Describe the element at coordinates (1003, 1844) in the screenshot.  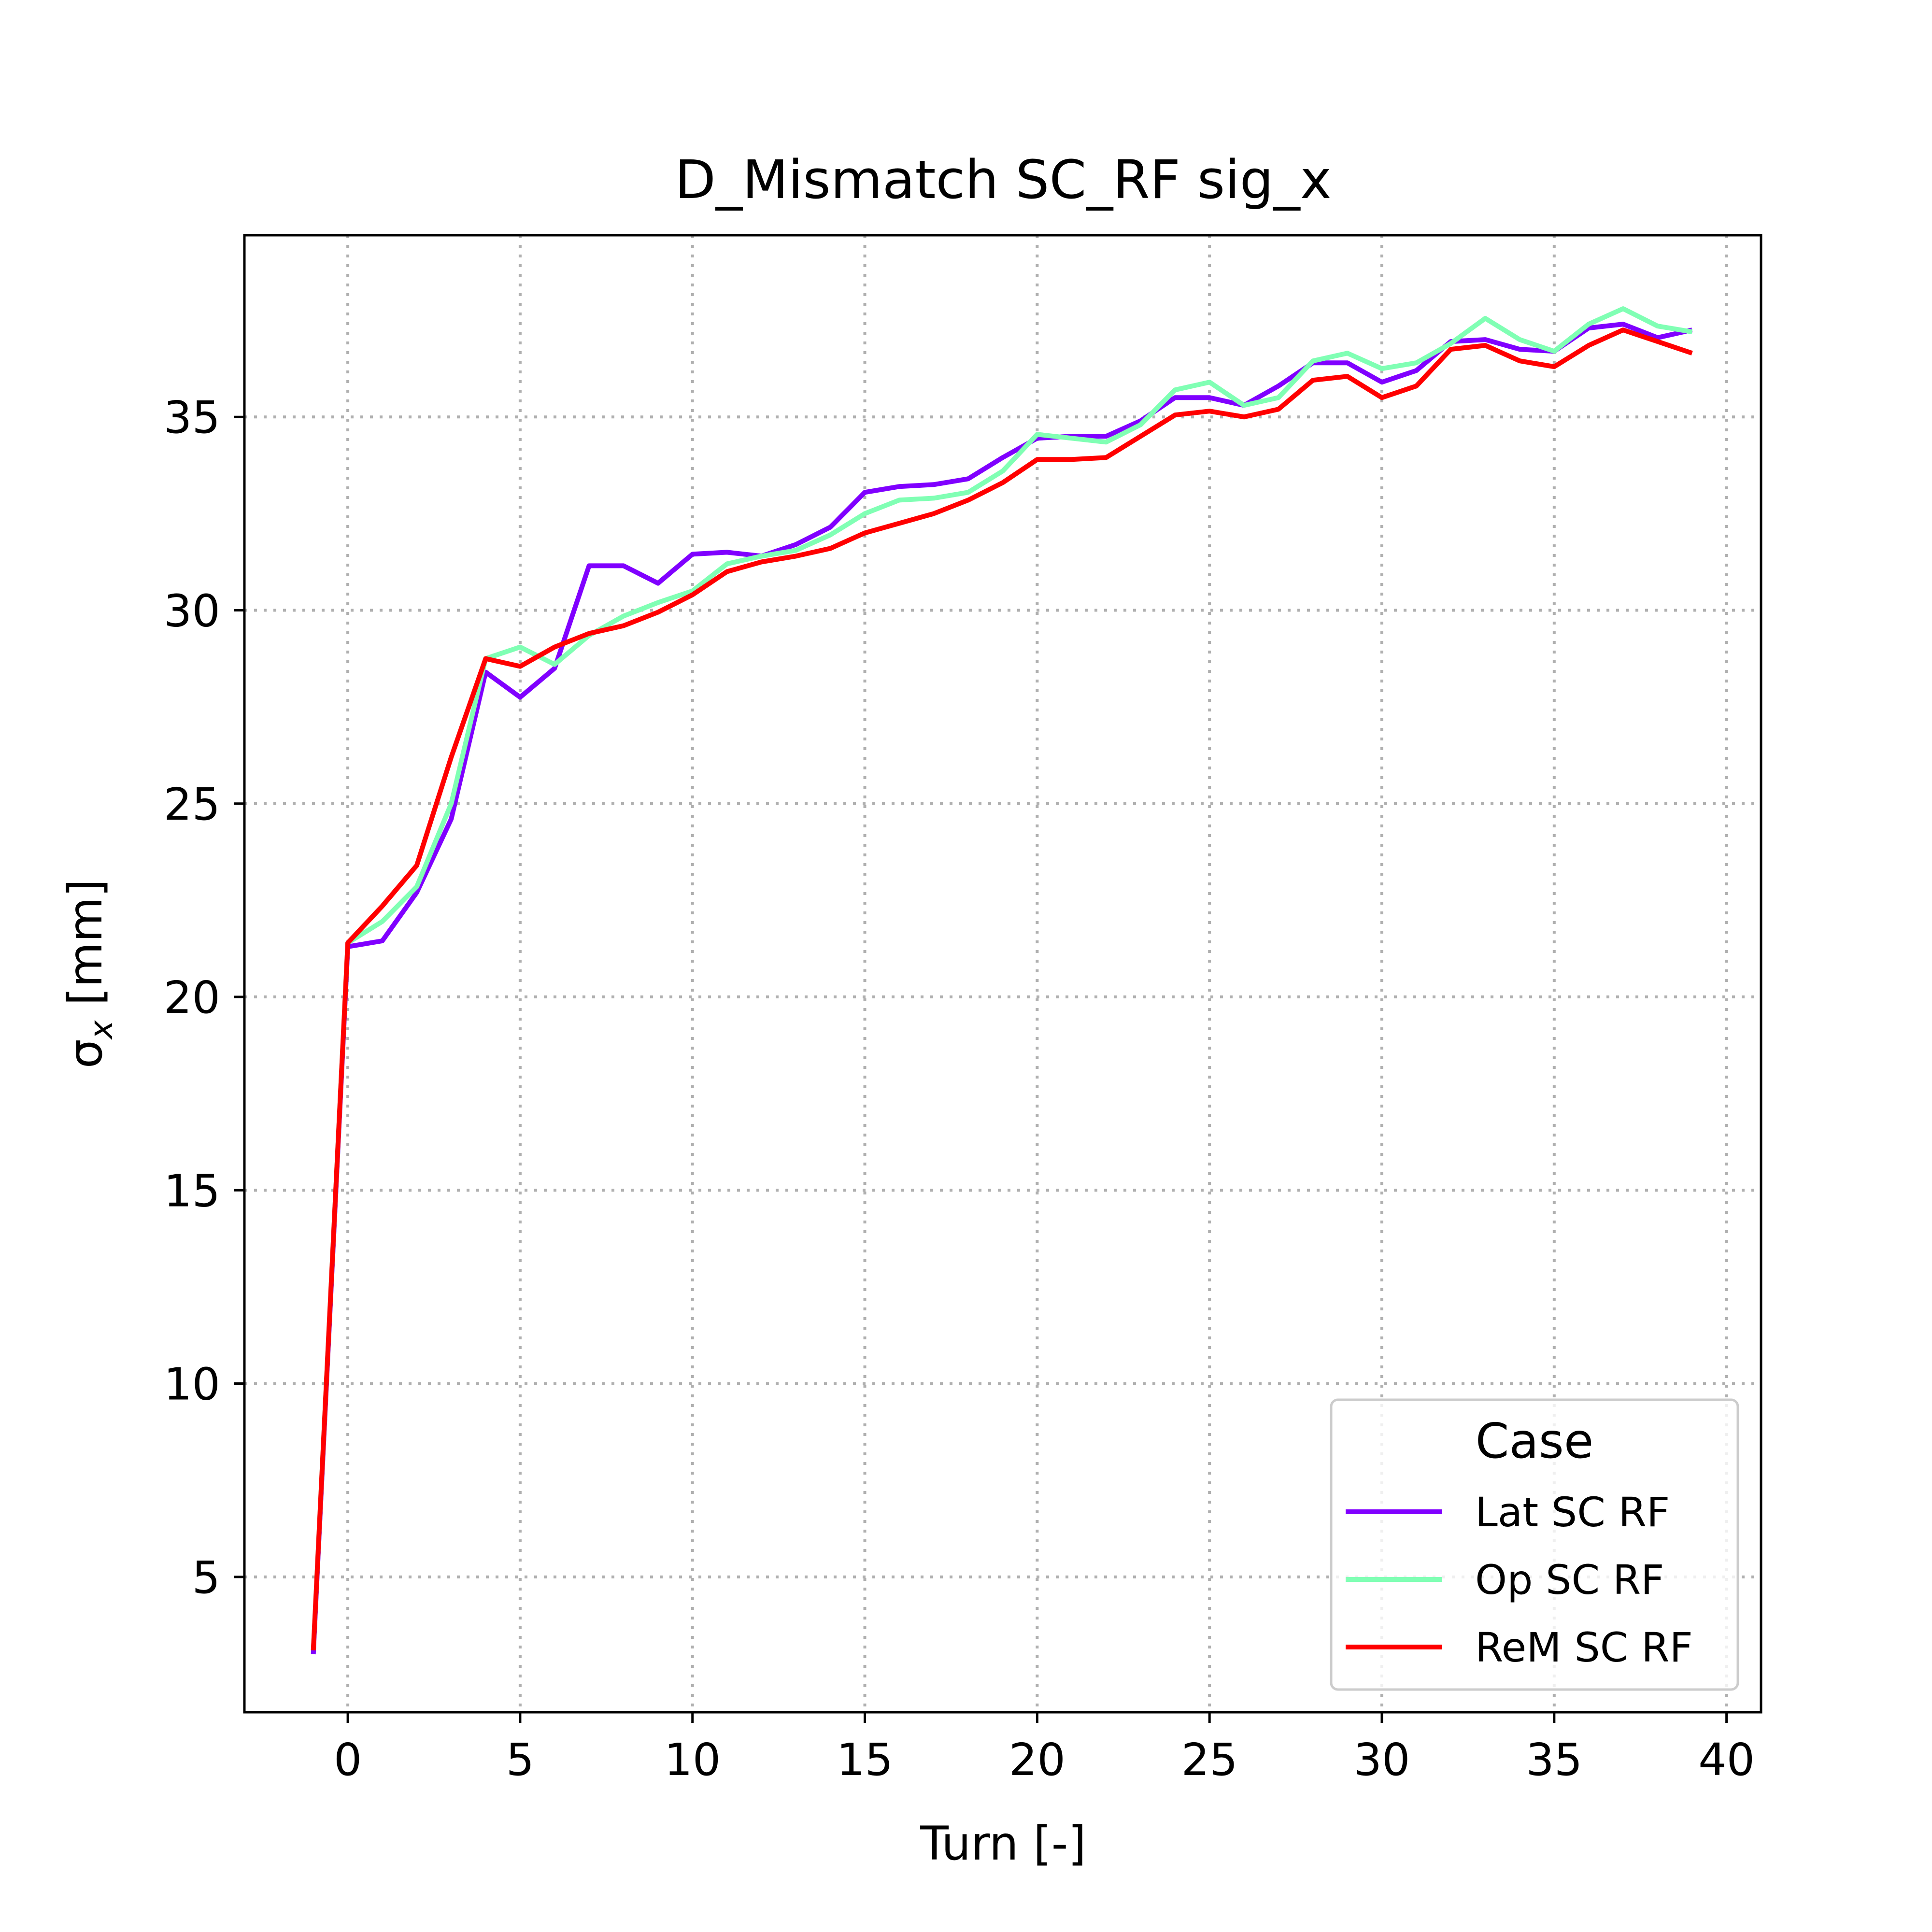
I see `x-axis-label: Turn [-]` at that location.